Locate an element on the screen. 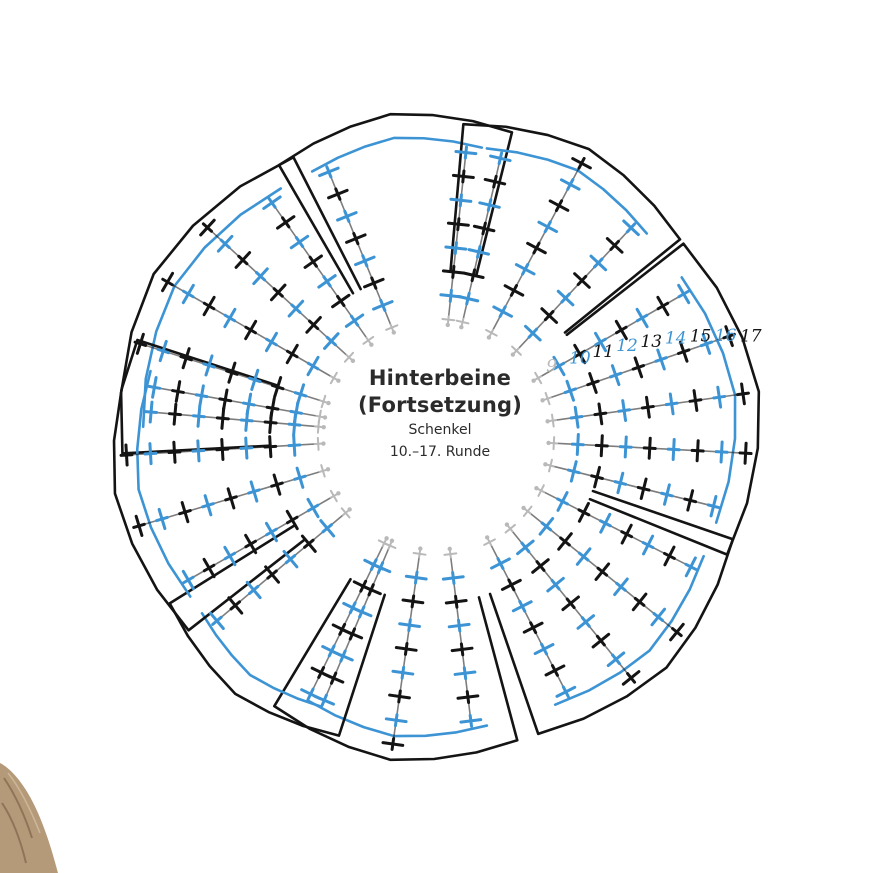  round-number-label: 10 is located at coordinates (580, 359).